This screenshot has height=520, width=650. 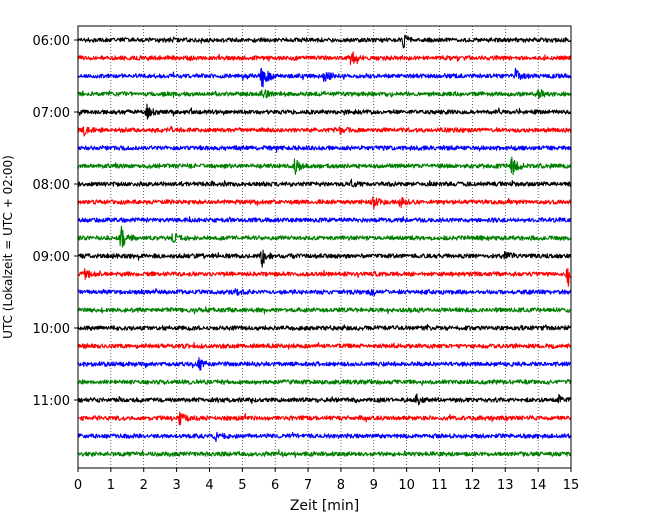 I want to click on x-tick-label: 2, so click(x=144, y=485).